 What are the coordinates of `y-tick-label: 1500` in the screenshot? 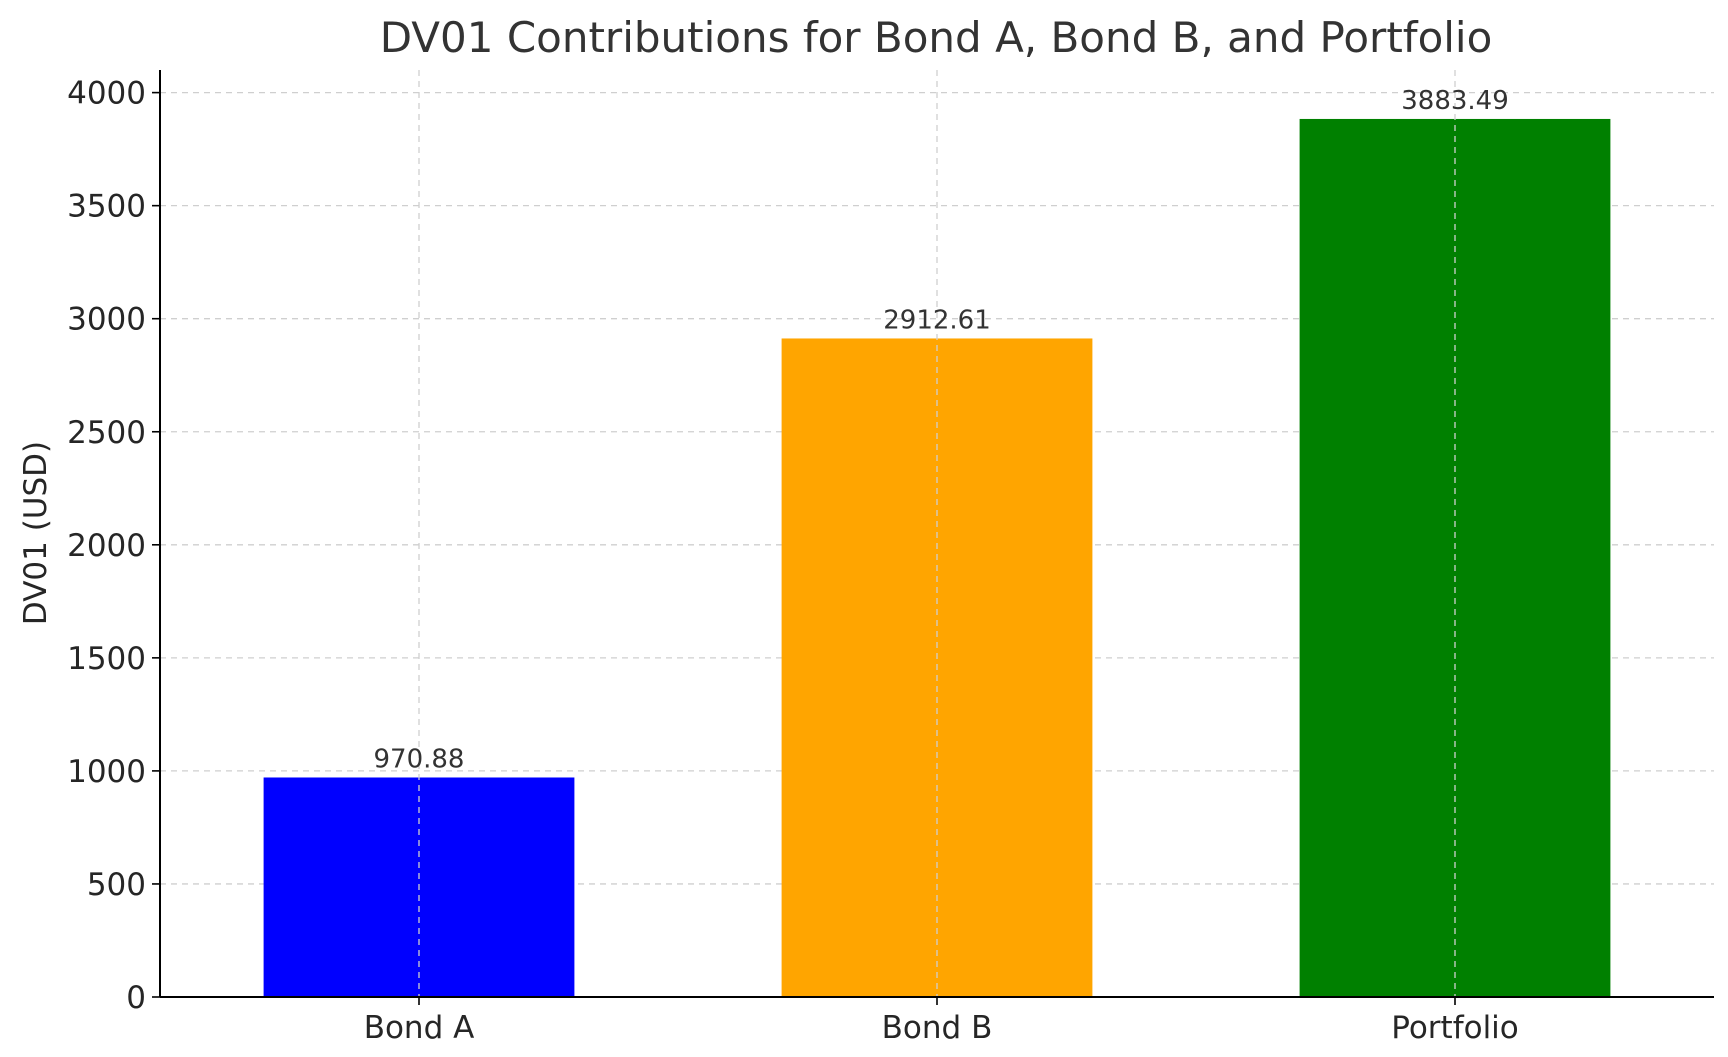 It's located at (106, 659).